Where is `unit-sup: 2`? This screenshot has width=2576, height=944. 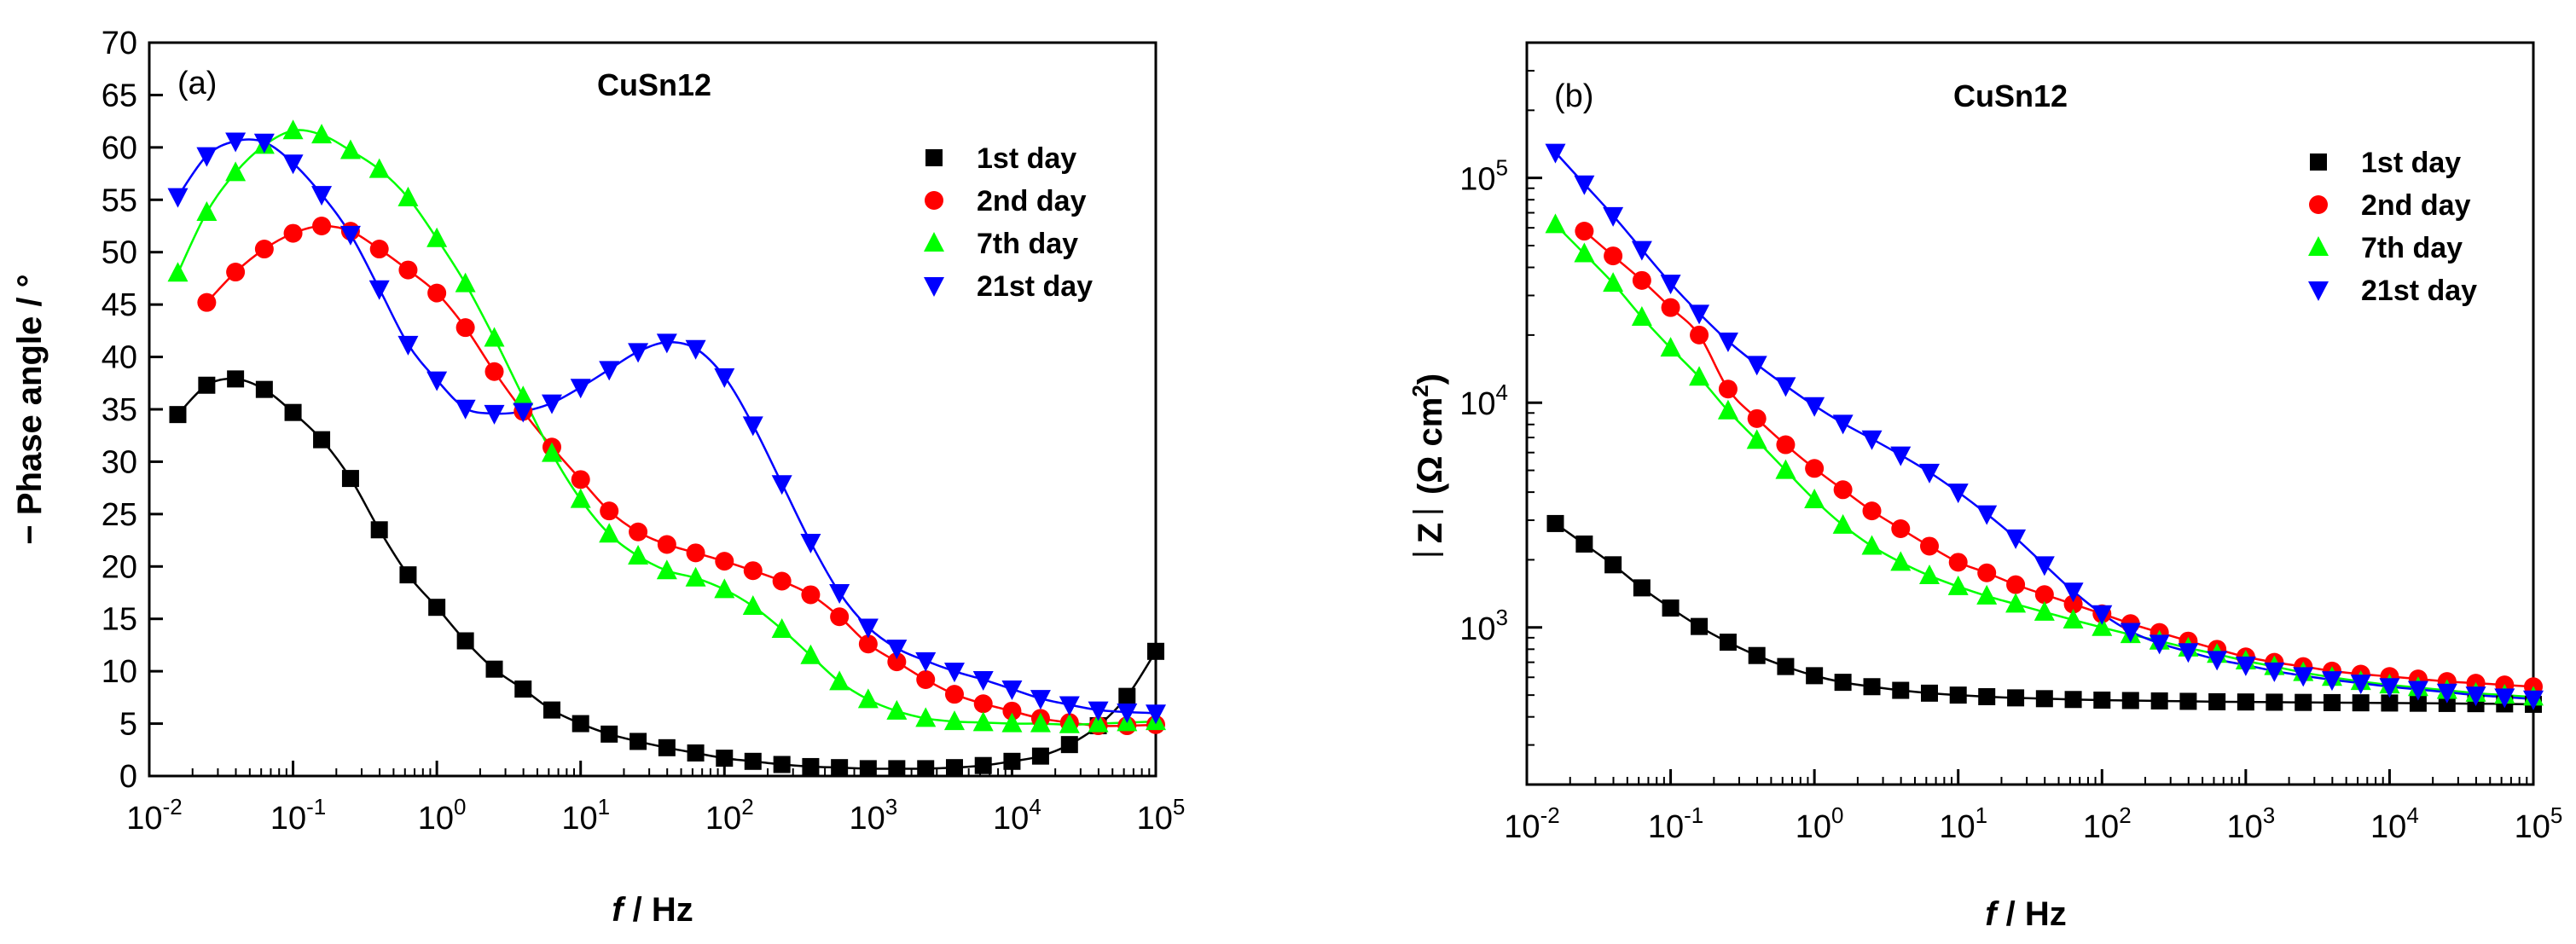
unit-sup: 2 is located at coordinates (1420, 391).